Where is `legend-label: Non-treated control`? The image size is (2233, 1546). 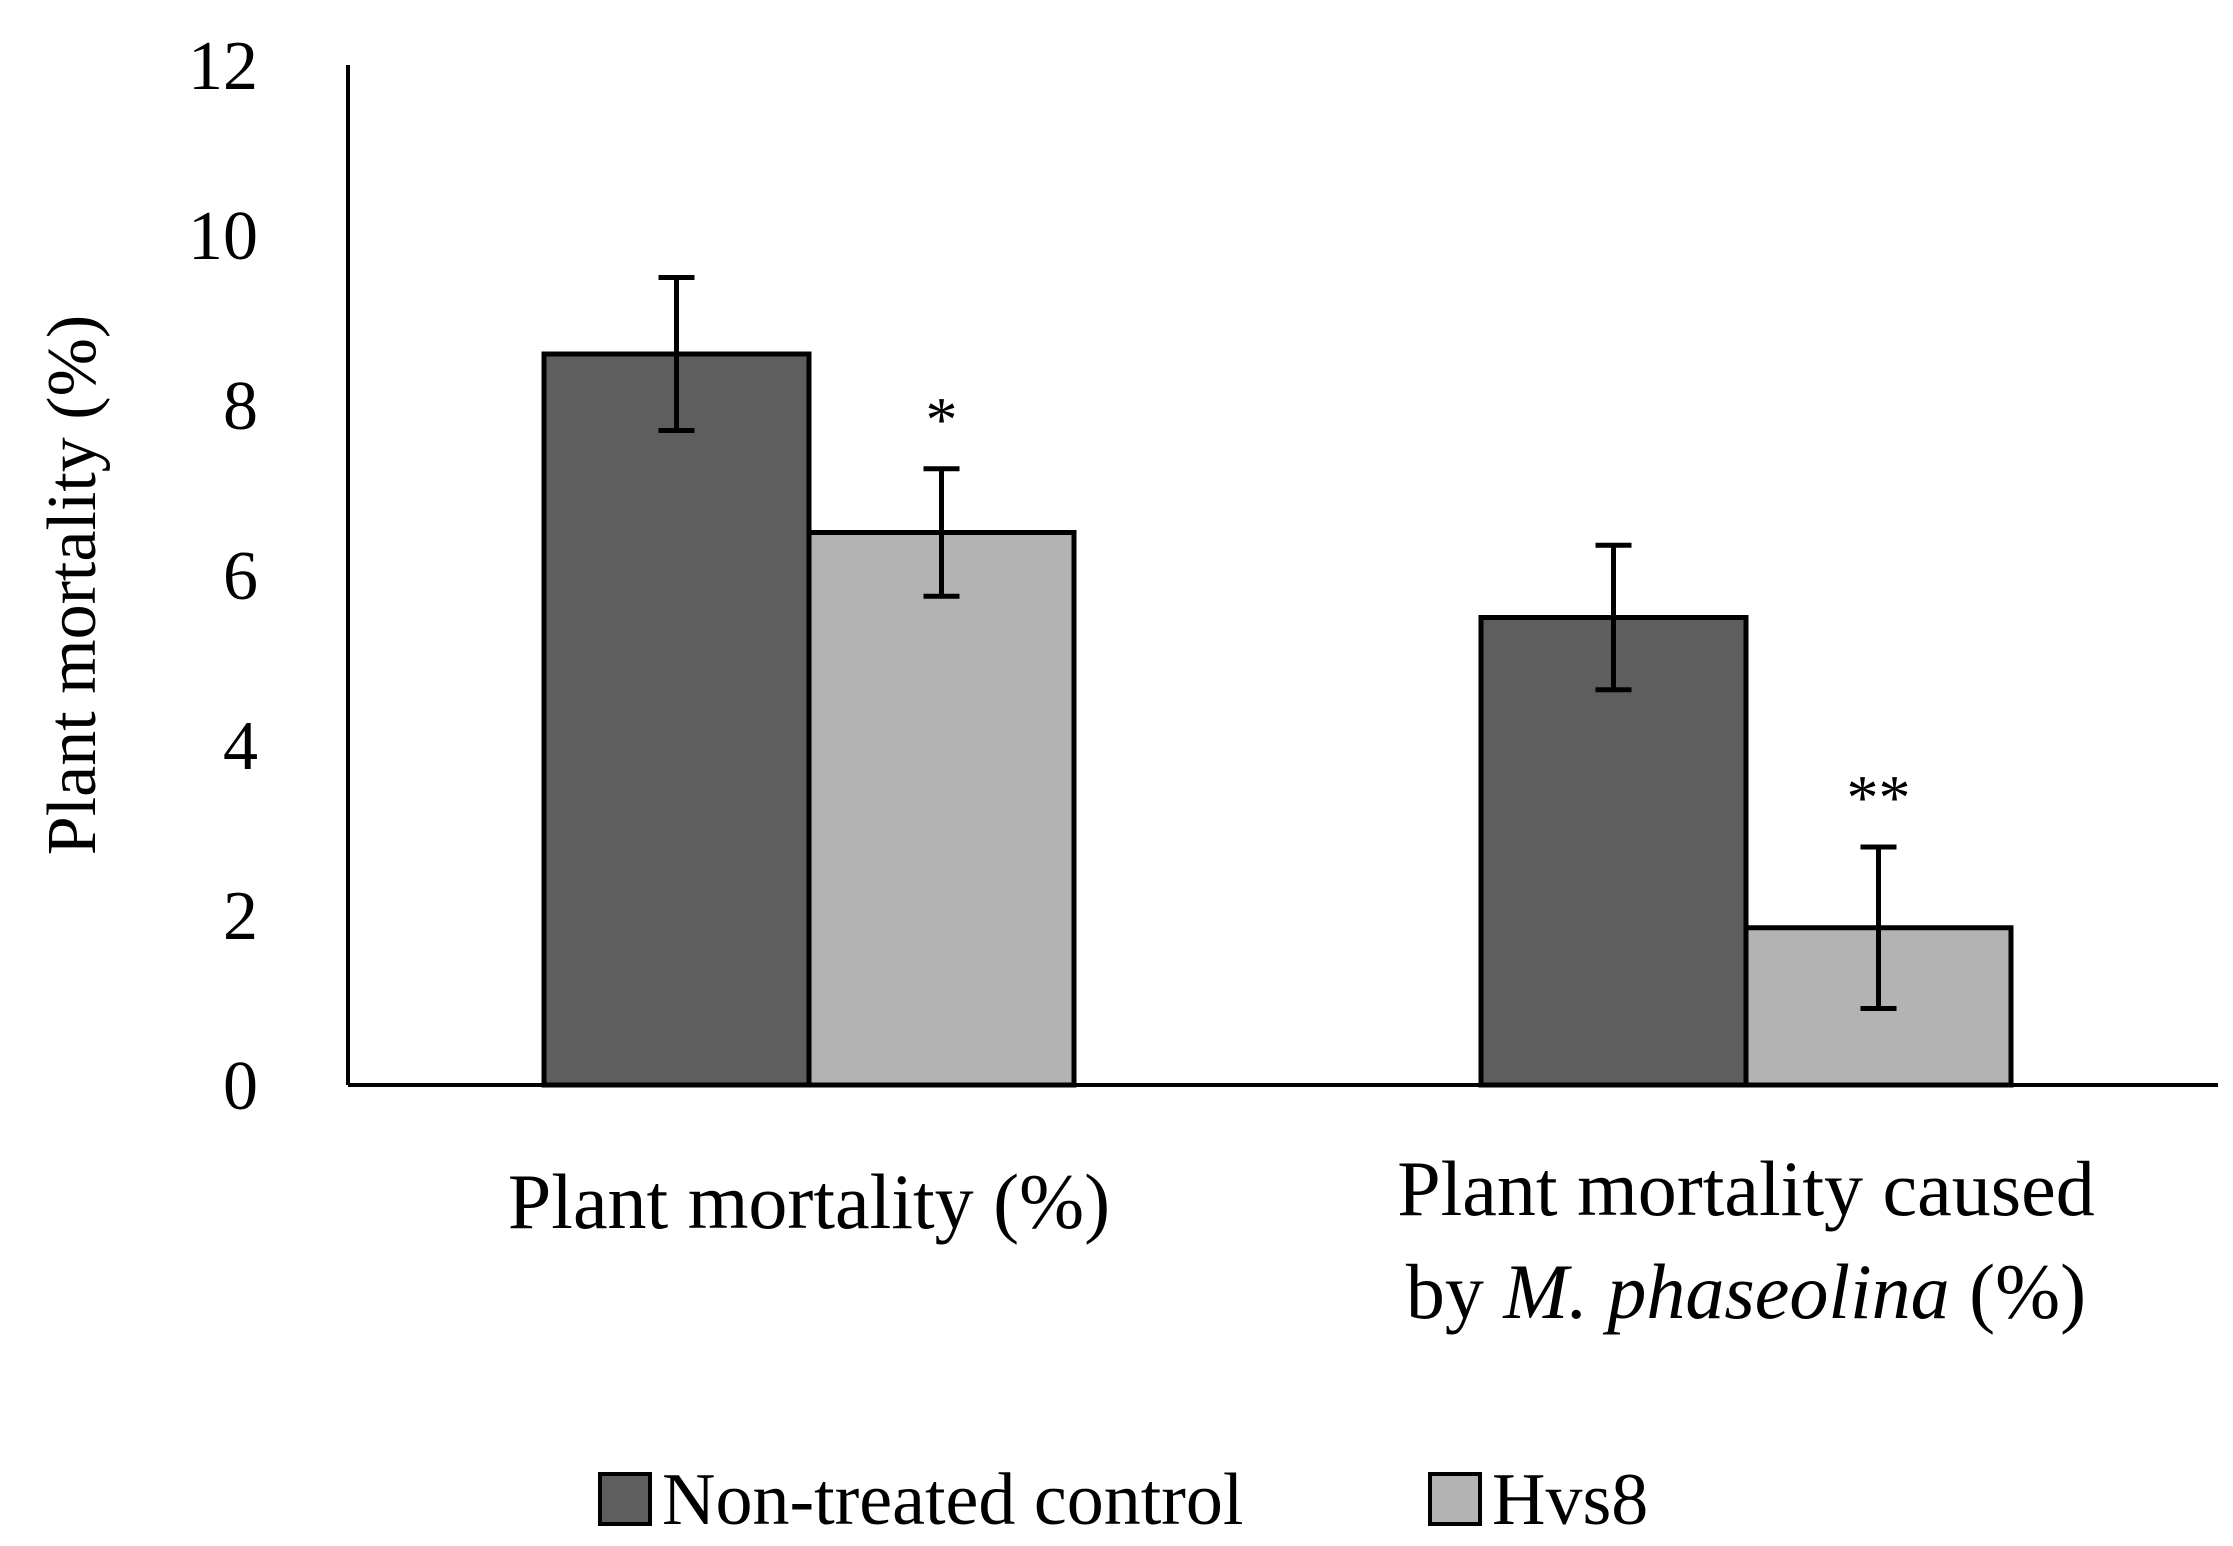
legend-label: Non-treated control is located at coordinates (953, 1500).